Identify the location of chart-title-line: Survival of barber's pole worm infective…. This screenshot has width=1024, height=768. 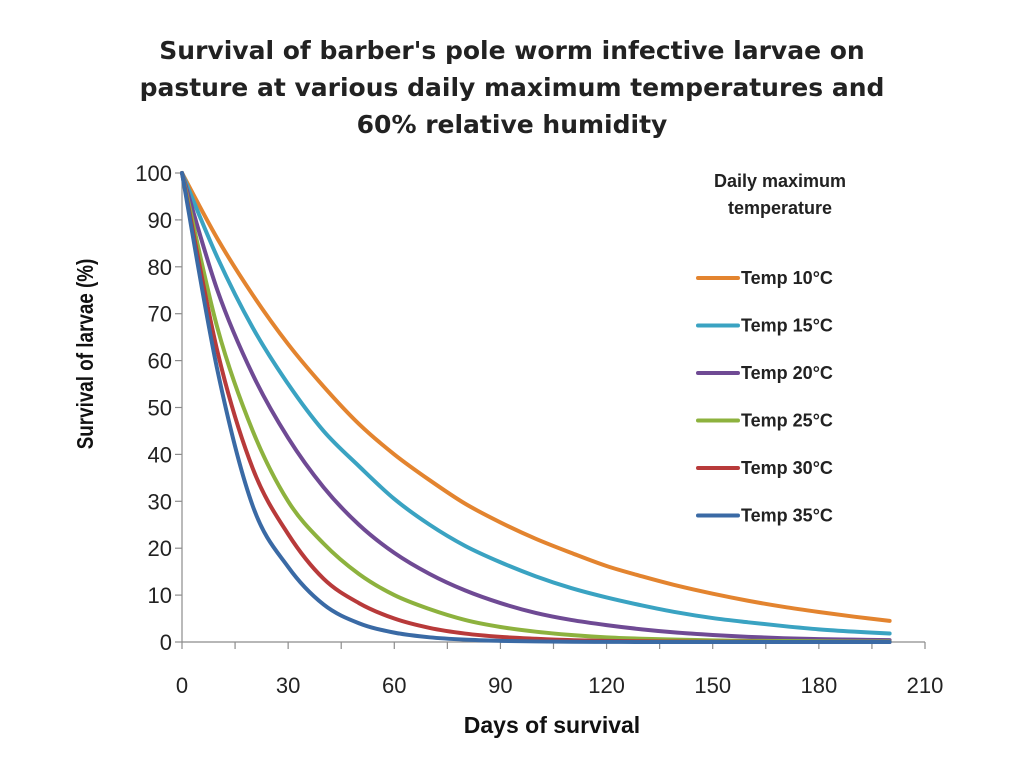
(512, 50).